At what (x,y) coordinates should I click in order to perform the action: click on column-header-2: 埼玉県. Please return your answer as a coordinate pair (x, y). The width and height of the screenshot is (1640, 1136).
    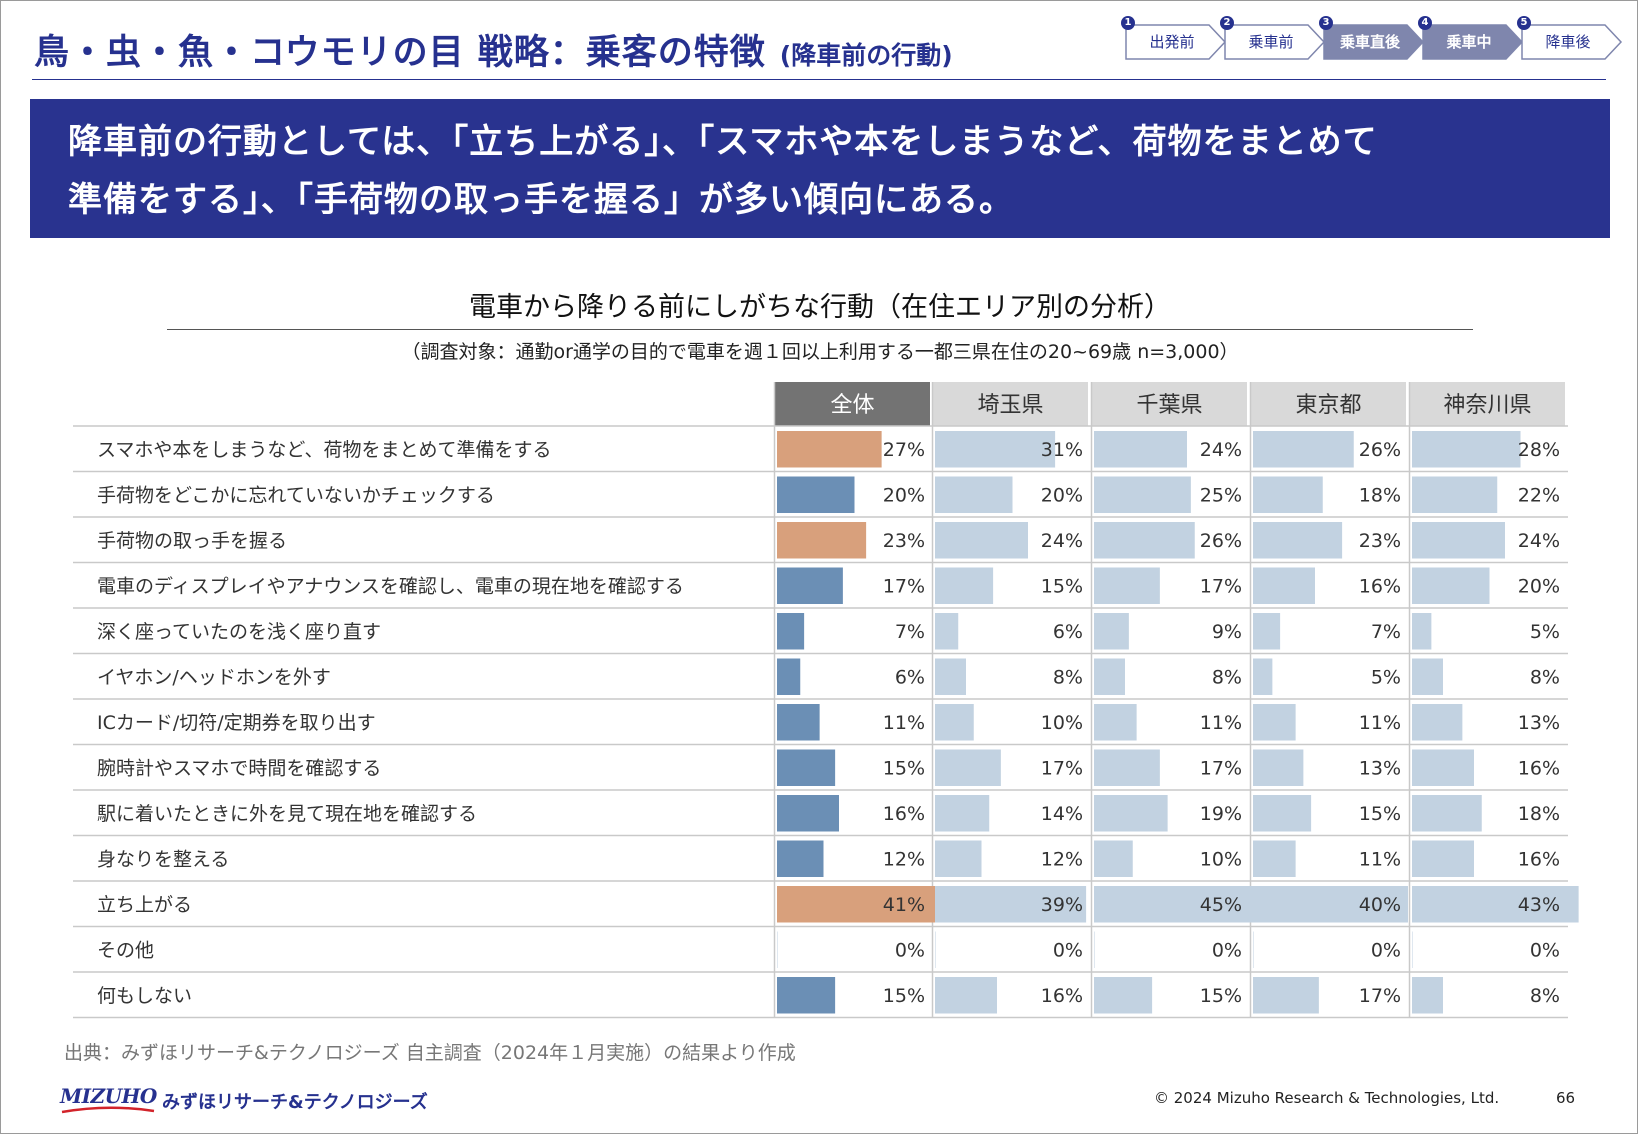
    Looking at the image, I should click on (1010, 405).